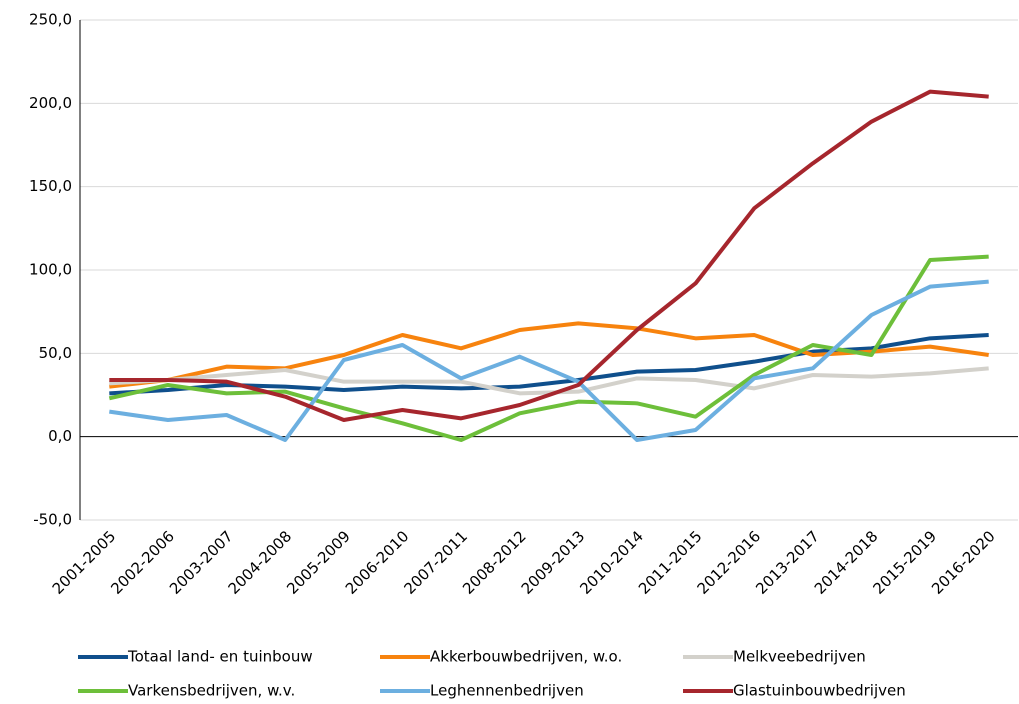  What do you see at coordinates (211, 691) in the screenshot?
I see `legend-label: Varkensbedrijven, w.v.` at bounding box center [211, 691].